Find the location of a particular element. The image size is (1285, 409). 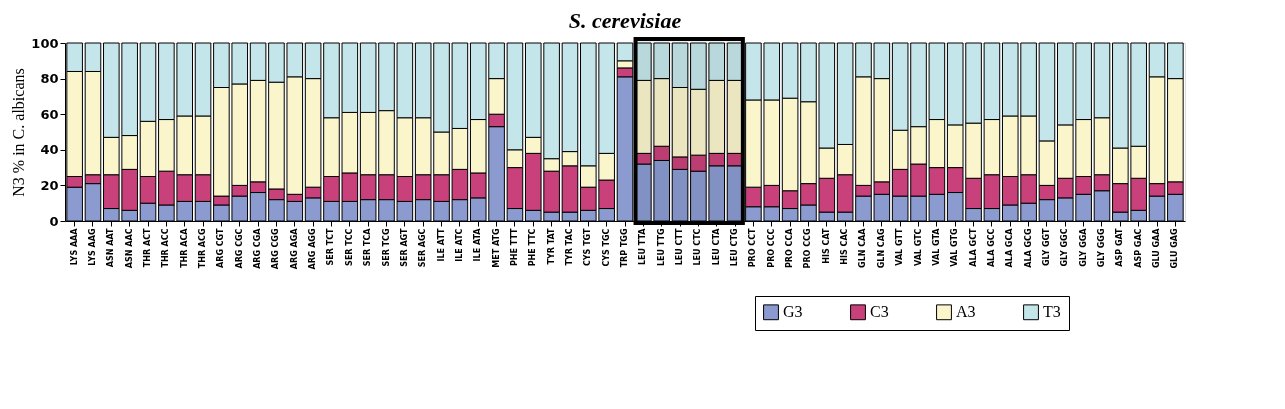

x-tick-label: ILE ATT is located at coordinates (441, 244).